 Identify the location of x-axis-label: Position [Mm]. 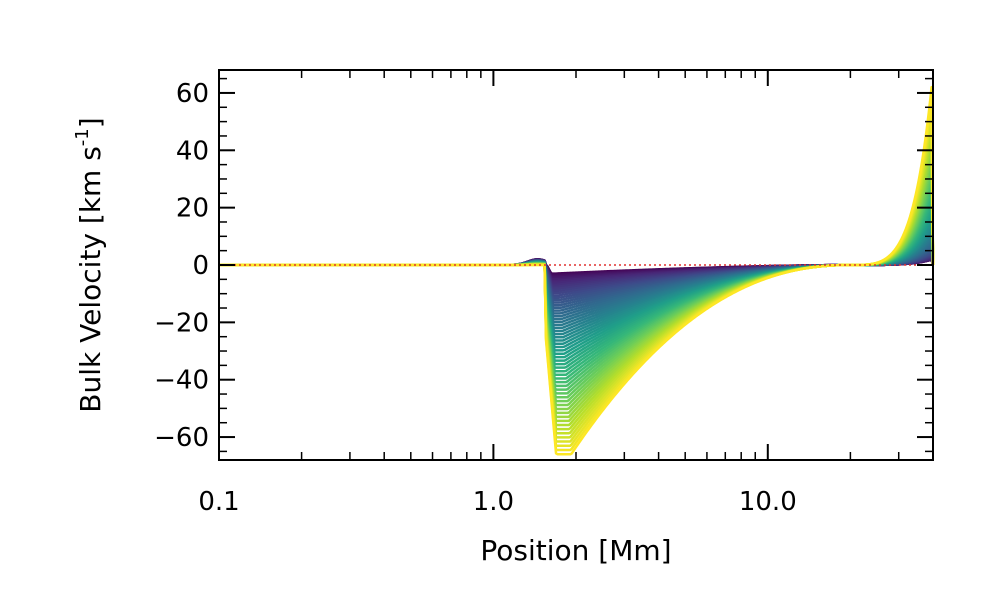
(575, 550).